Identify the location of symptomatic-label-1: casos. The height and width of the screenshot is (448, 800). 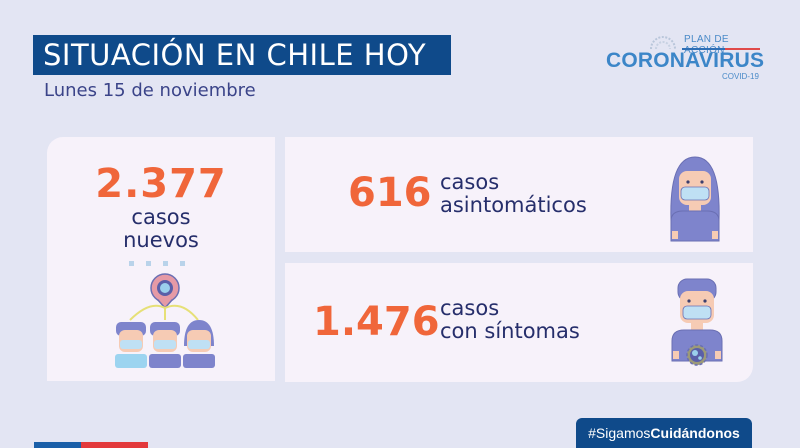
(470, 308).